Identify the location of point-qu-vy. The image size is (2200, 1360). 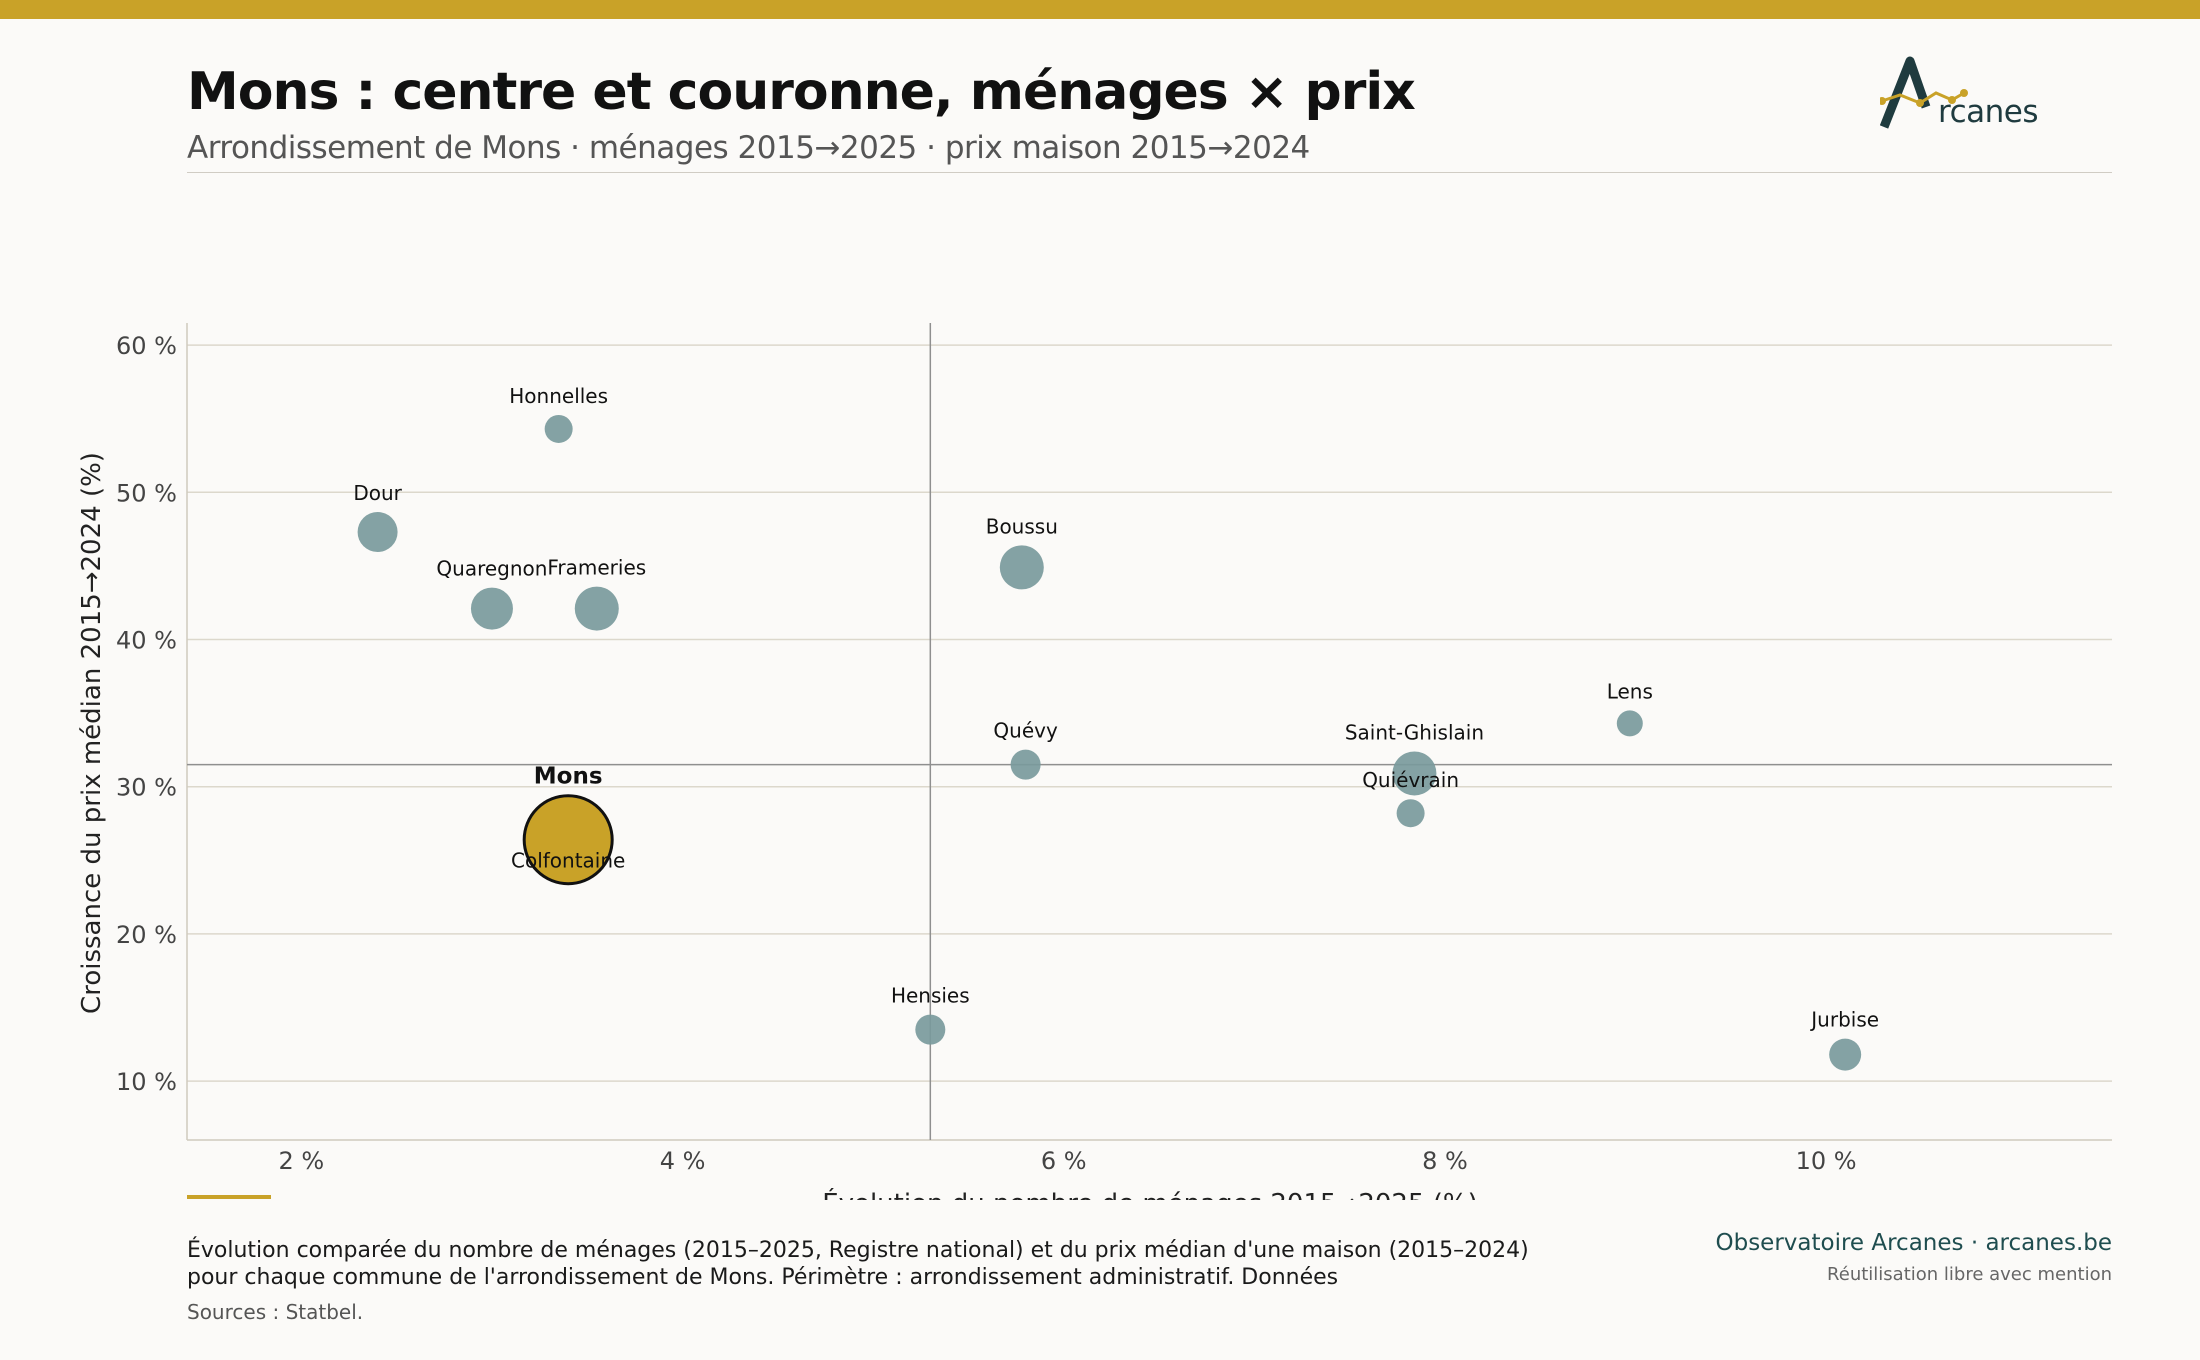
(1025, 764).